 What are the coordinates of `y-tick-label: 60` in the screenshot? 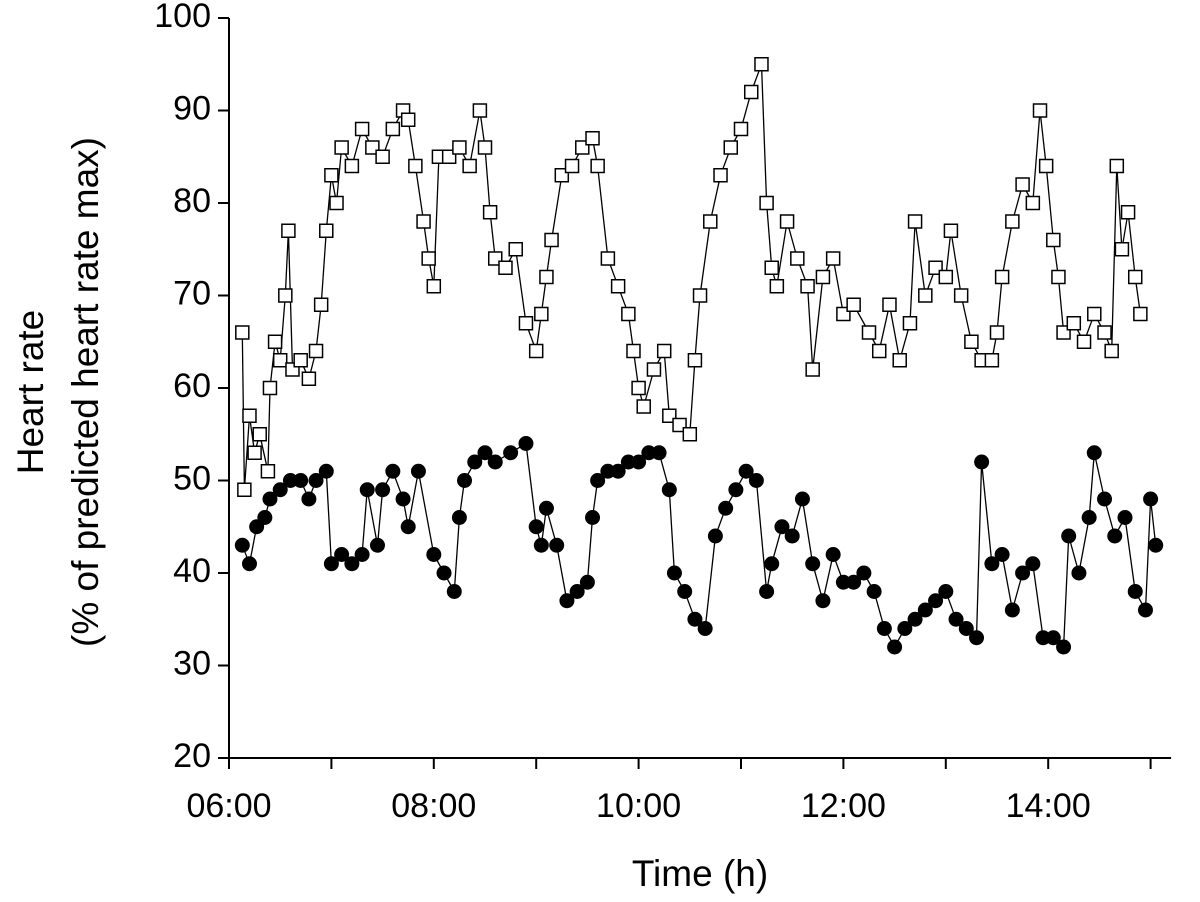 It's located at (192, 386).